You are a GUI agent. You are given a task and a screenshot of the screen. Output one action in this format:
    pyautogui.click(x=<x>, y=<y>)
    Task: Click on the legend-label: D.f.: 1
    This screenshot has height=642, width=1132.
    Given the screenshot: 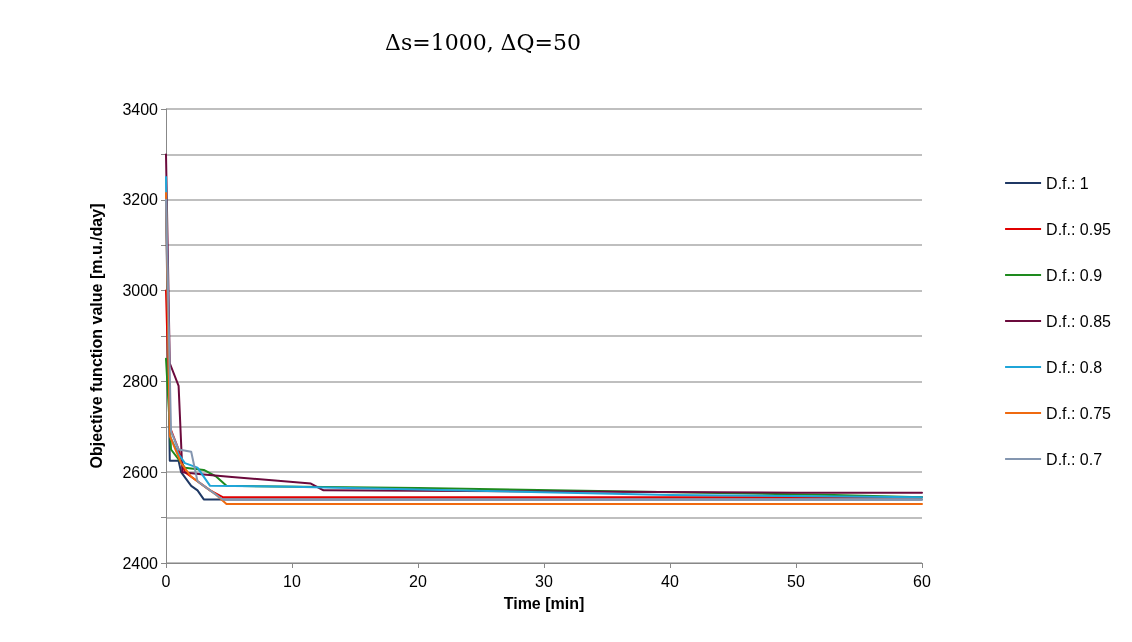 What is the action you would take?
    pyautogui.click(x=1067, y=183)
    